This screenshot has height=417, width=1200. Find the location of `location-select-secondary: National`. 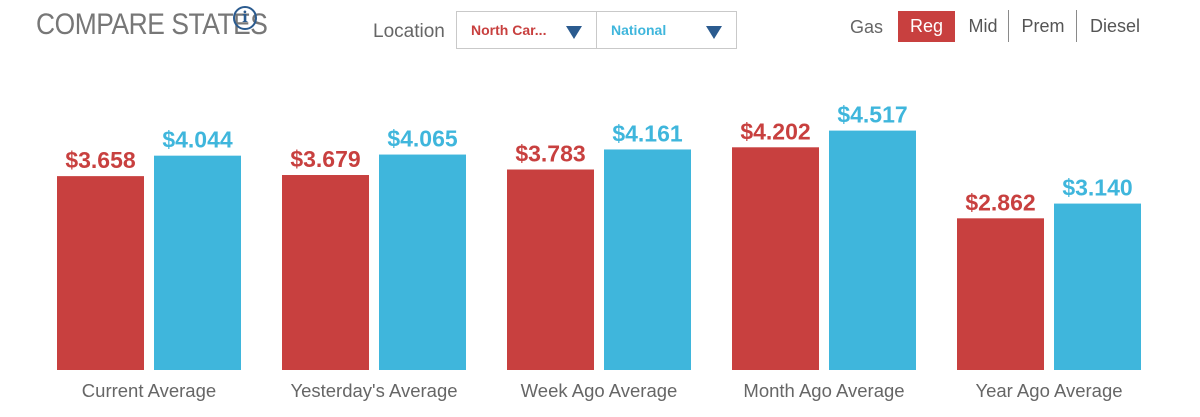

location-select-secondary: National is located at coordinates (666, 30).